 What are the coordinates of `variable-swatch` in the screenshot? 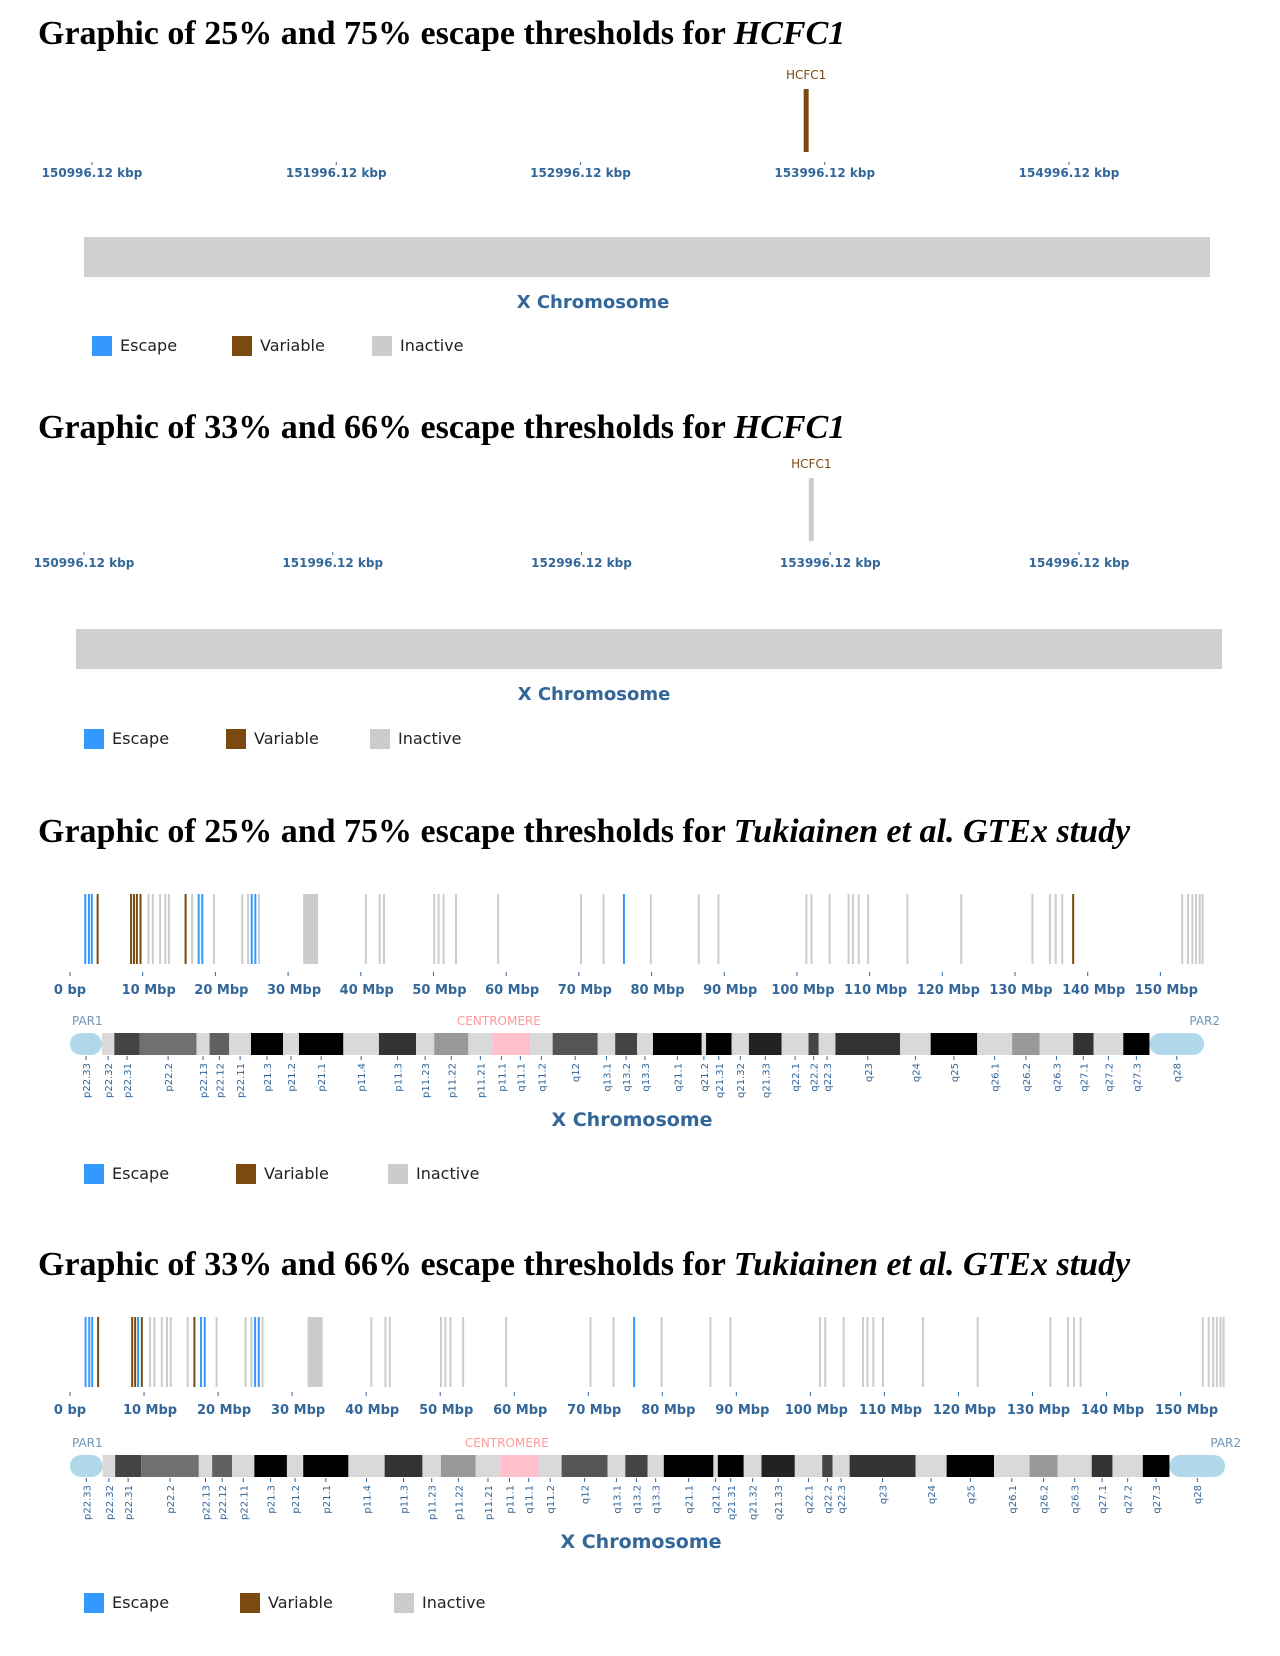 It's located at (236, 739).